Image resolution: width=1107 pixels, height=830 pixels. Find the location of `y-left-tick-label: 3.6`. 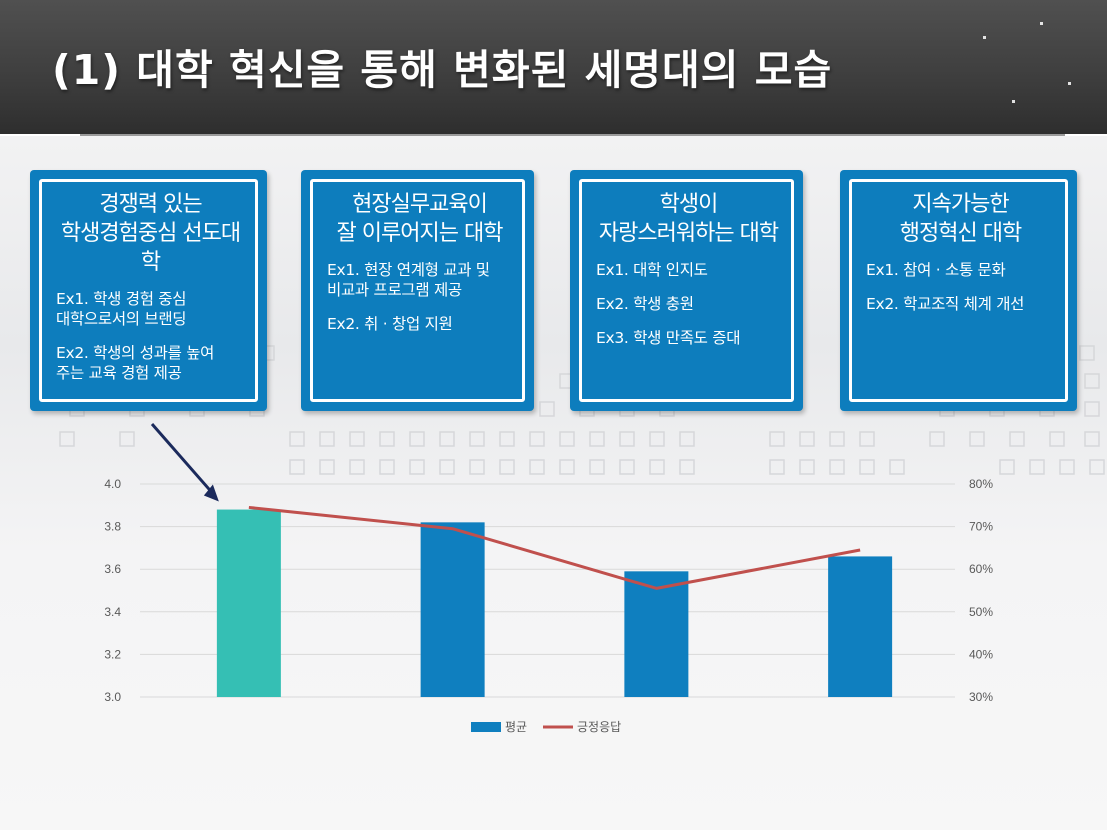

y-left-tick-label: 3.6 is located at coordinates (112, 569).